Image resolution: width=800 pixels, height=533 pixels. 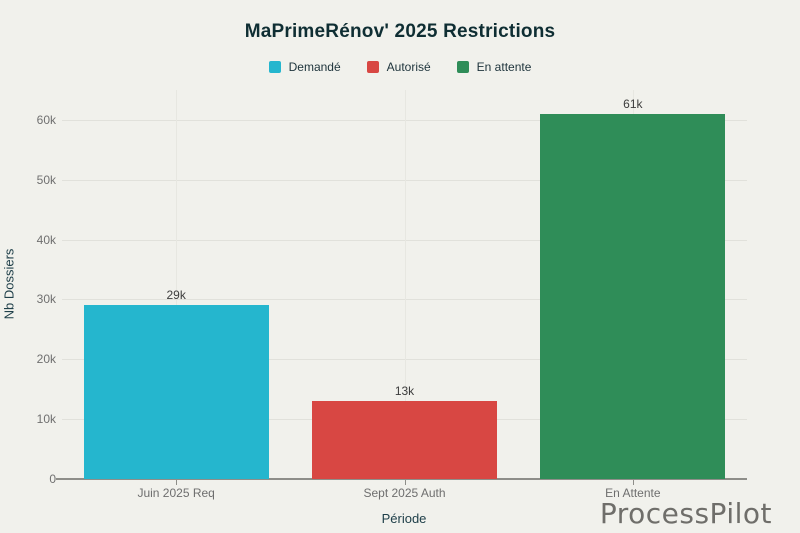 What do you see at coordinates (314, 67) in the screenshot?
I see `legend-label: Demandé` at bounding box center [314, 67].